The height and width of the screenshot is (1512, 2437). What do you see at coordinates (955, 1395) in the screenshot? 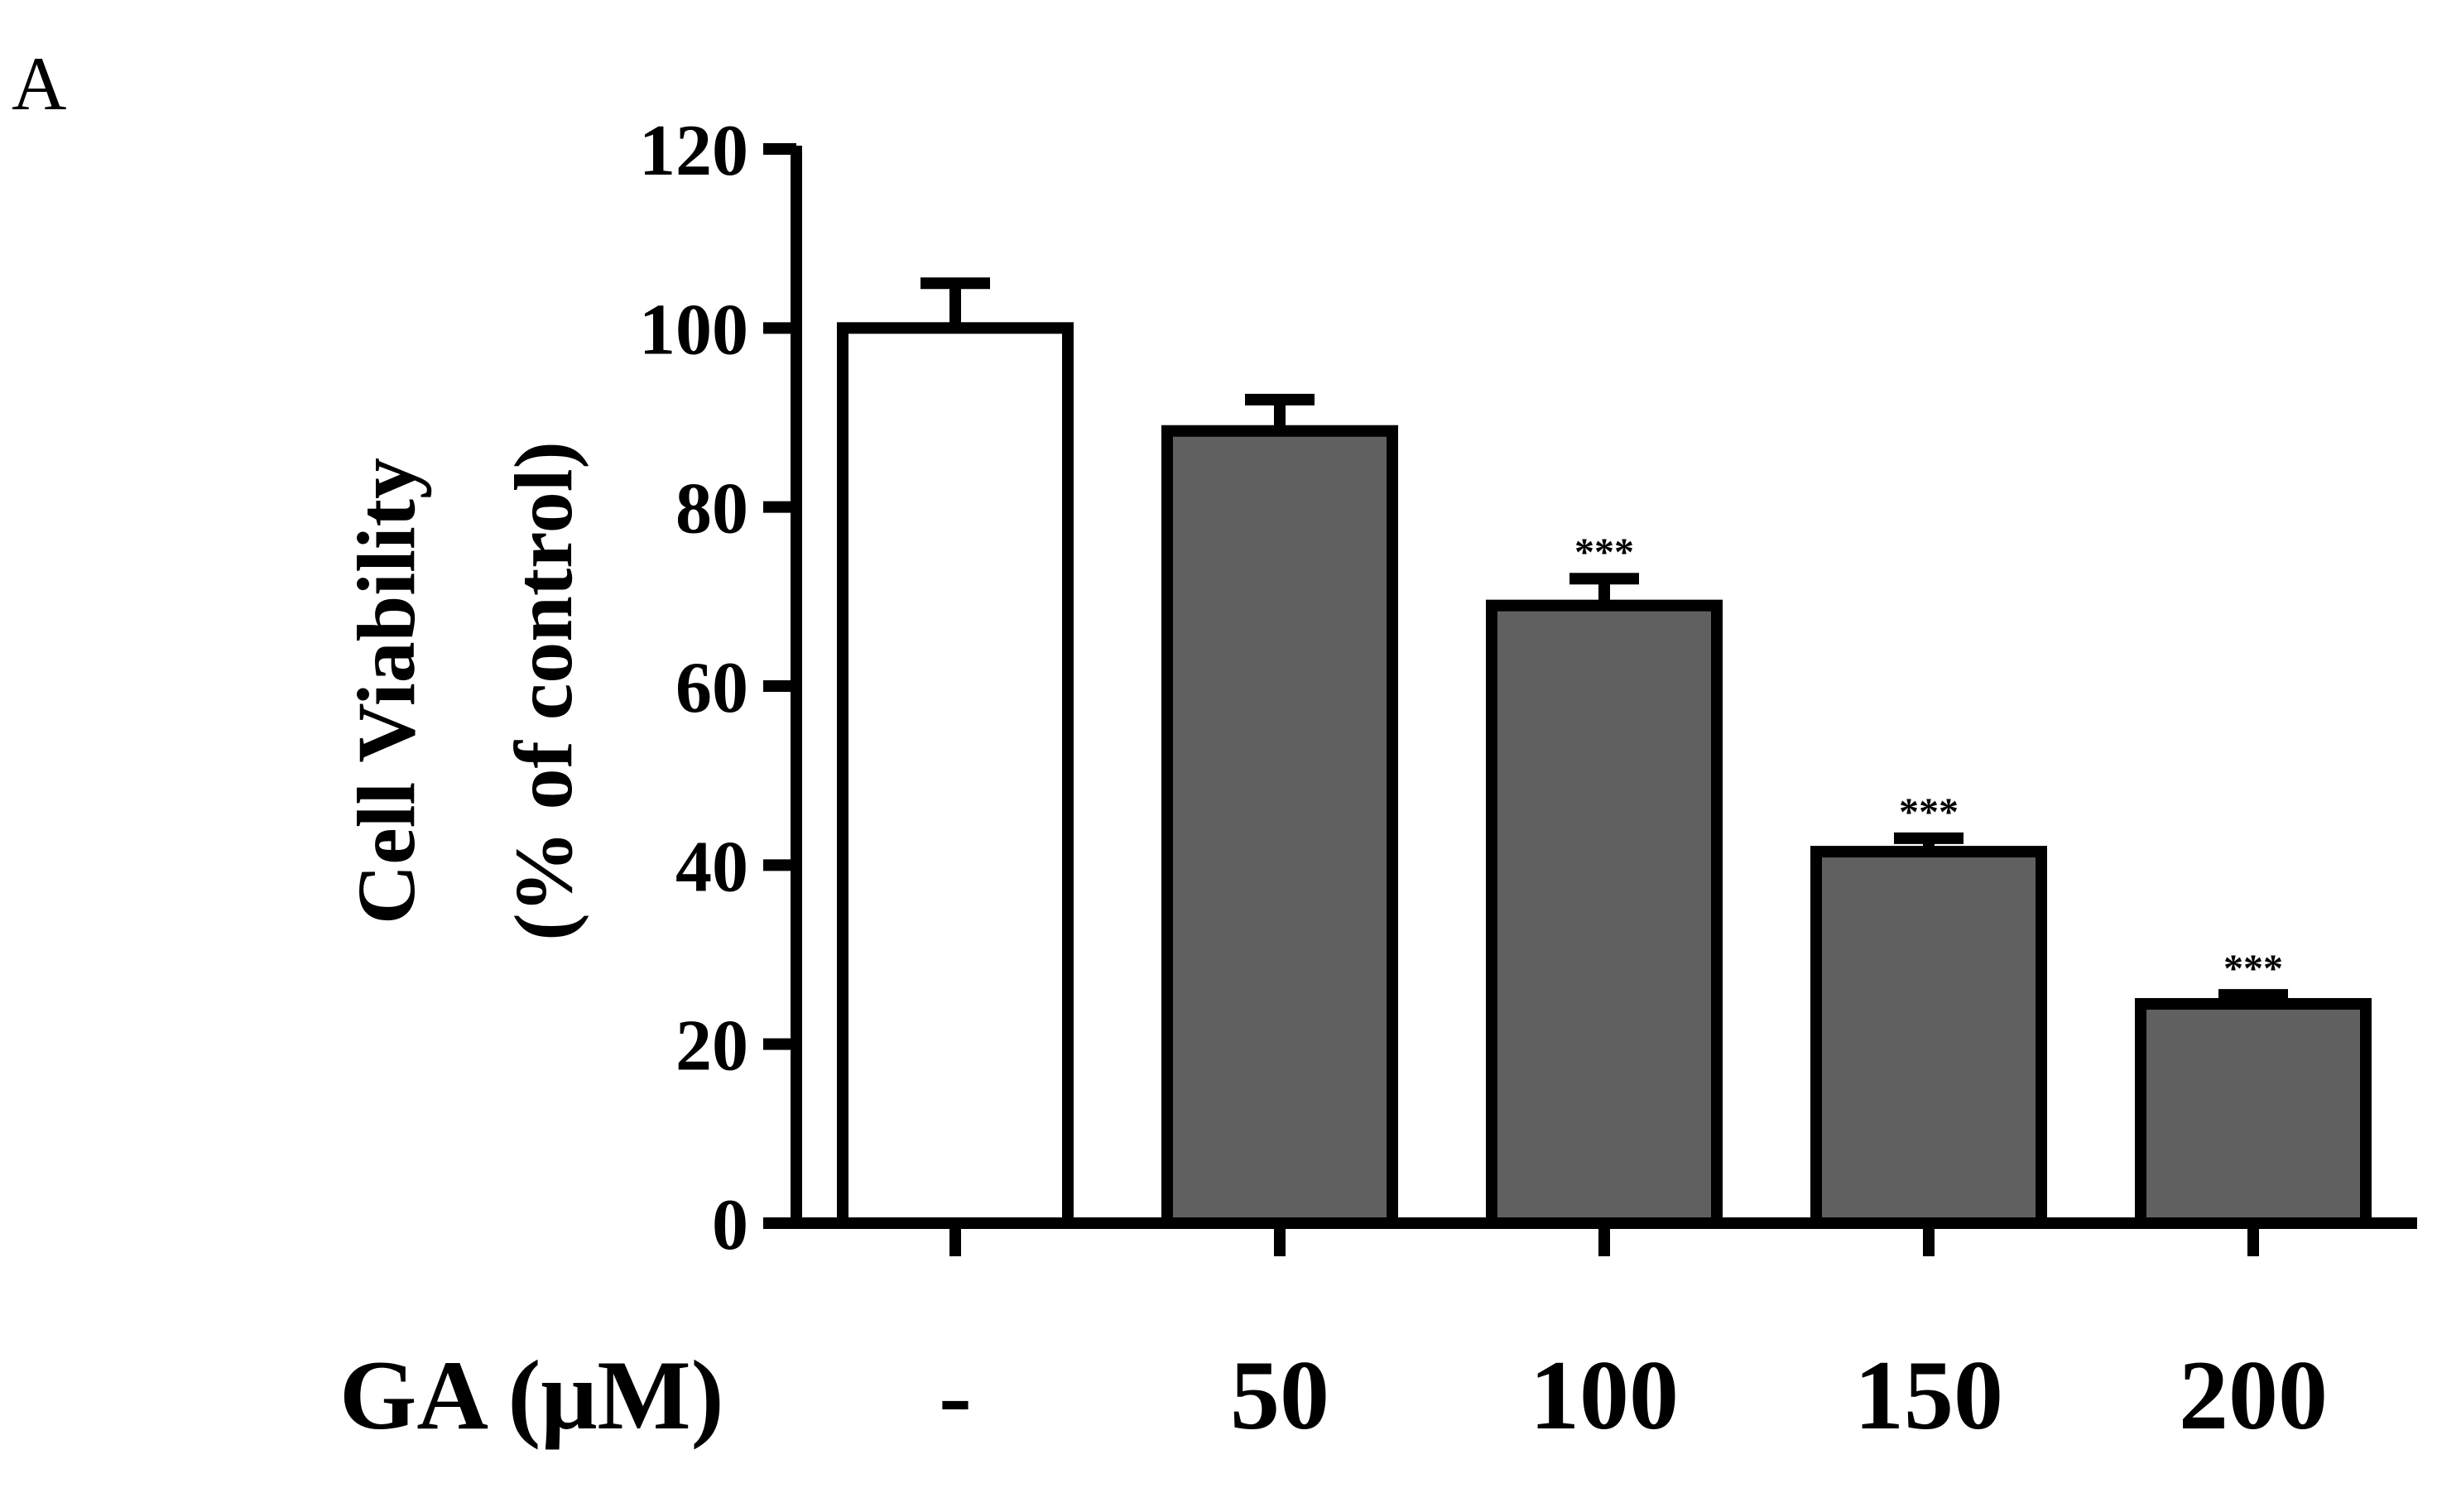
I see `x-tick-label-0: -` at bounding box center [955, 1395].